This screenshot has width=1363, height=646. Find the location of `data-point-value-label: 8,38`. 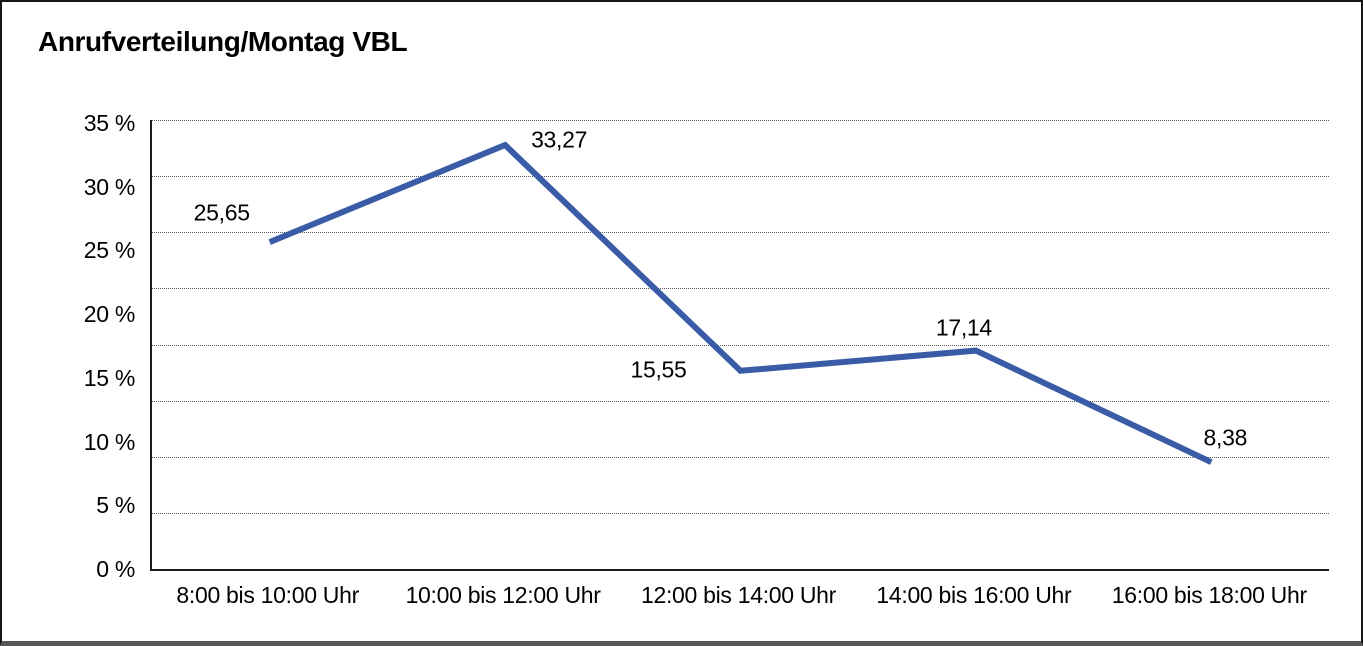

data-point-value-label: 8,38 is located at coordinates (1225, 437).